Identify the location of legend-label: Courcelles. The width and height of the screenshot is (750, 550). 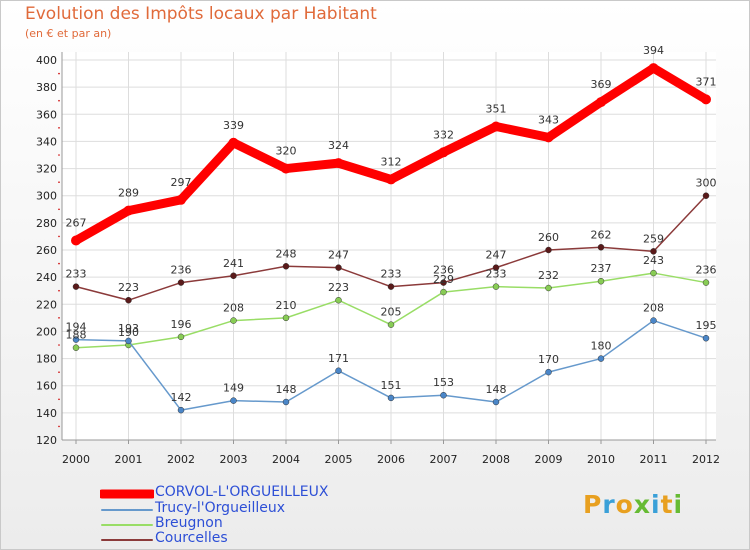
(191, 538).